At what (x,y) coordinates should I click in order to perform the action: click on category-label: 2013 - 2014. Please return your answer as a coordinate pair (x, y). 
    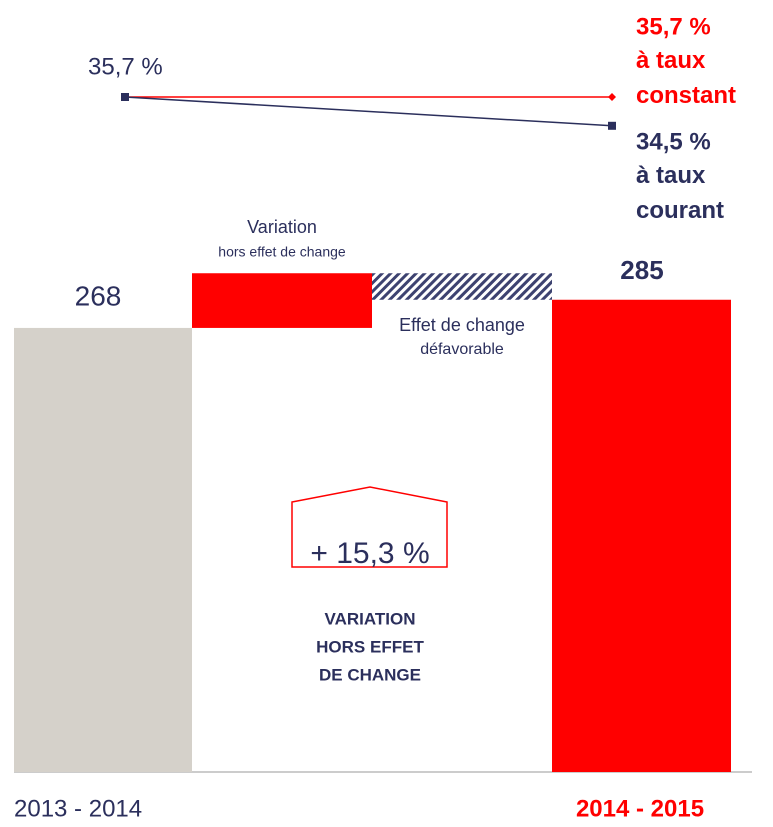
    Looking at the image, I should click on (78, 808).